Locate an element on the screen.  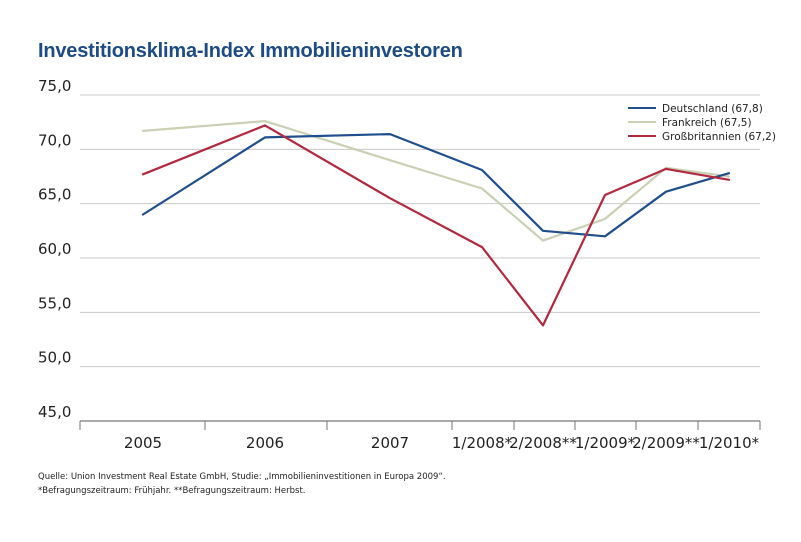
x-tick-label: 2005 is located at coordinates (143, 443).